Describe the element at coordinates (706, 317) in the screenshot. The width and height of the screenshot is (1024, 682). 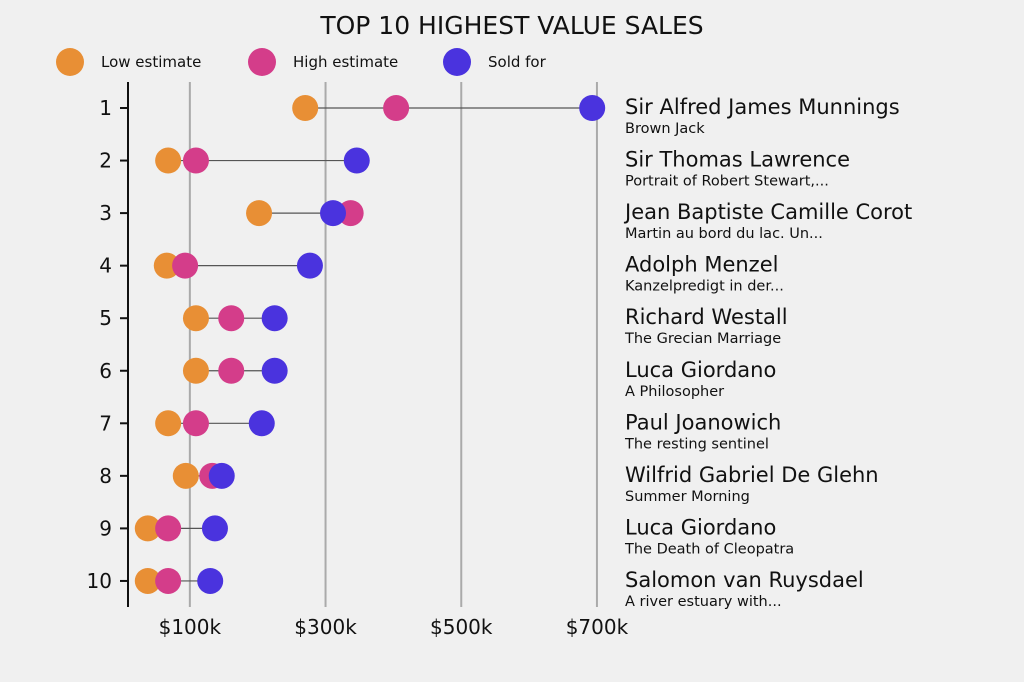
I see `artist-name: Richard Westall` at that location.